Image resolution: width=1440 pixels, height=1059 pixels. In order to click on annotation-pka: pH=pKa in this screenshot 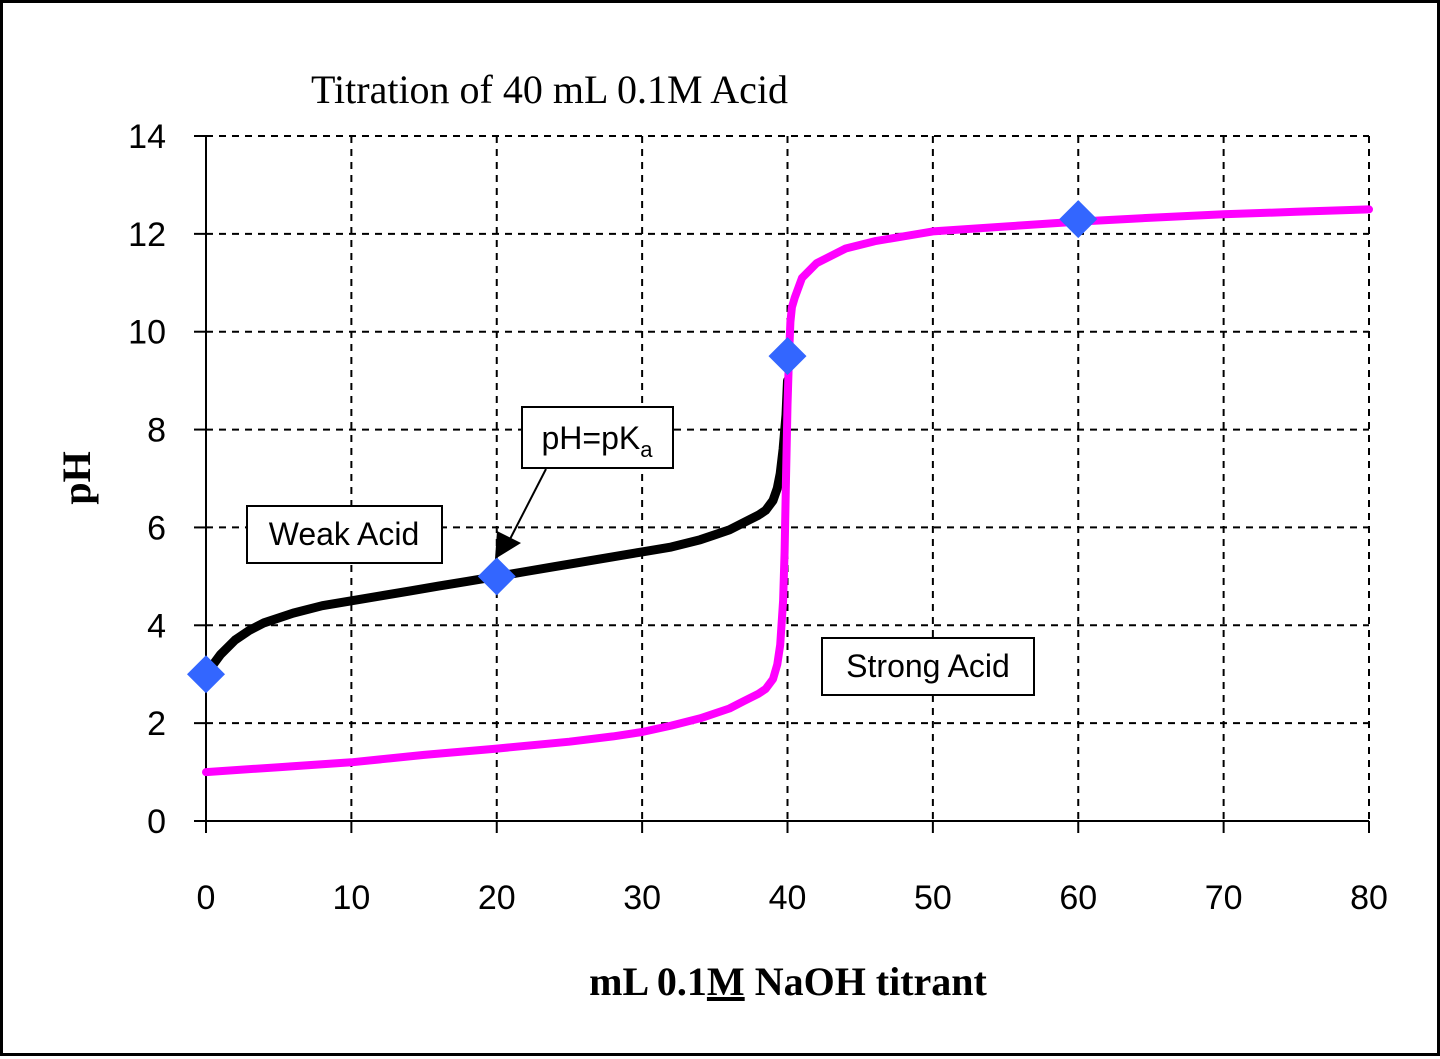, I will do `click(584, 482)`.